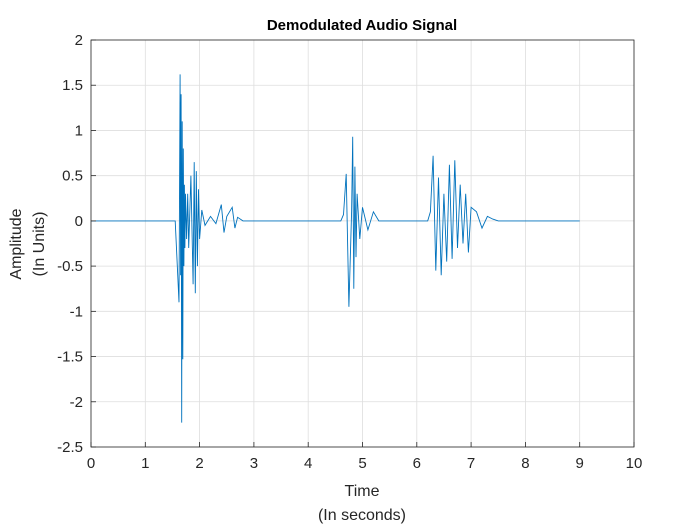 The height and width of the screenshot is (525, 700). I want to click on chart-title: Demodulated Audio Signal, so click(362, 25).